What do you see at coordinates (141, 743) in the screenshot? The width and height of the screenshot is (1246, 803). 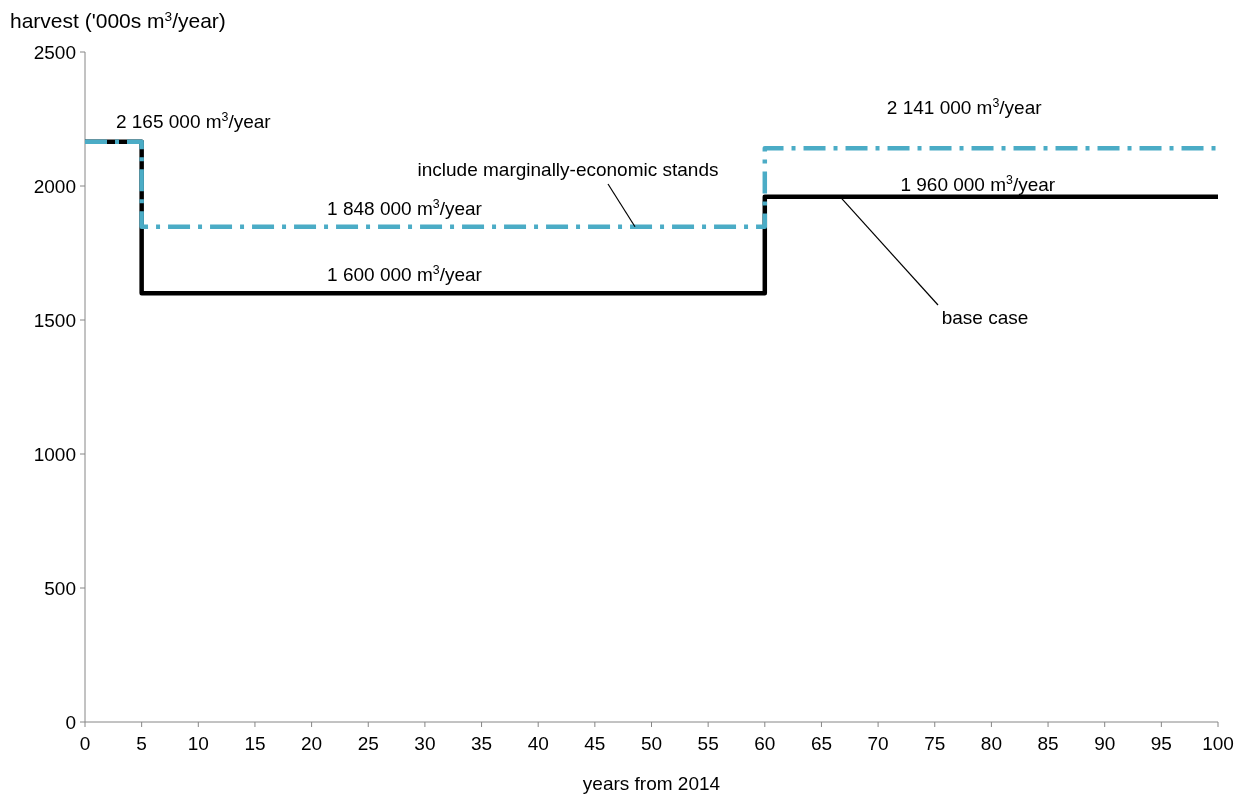 I see `x-tick-label: 5` at bounding box center [141, 743].